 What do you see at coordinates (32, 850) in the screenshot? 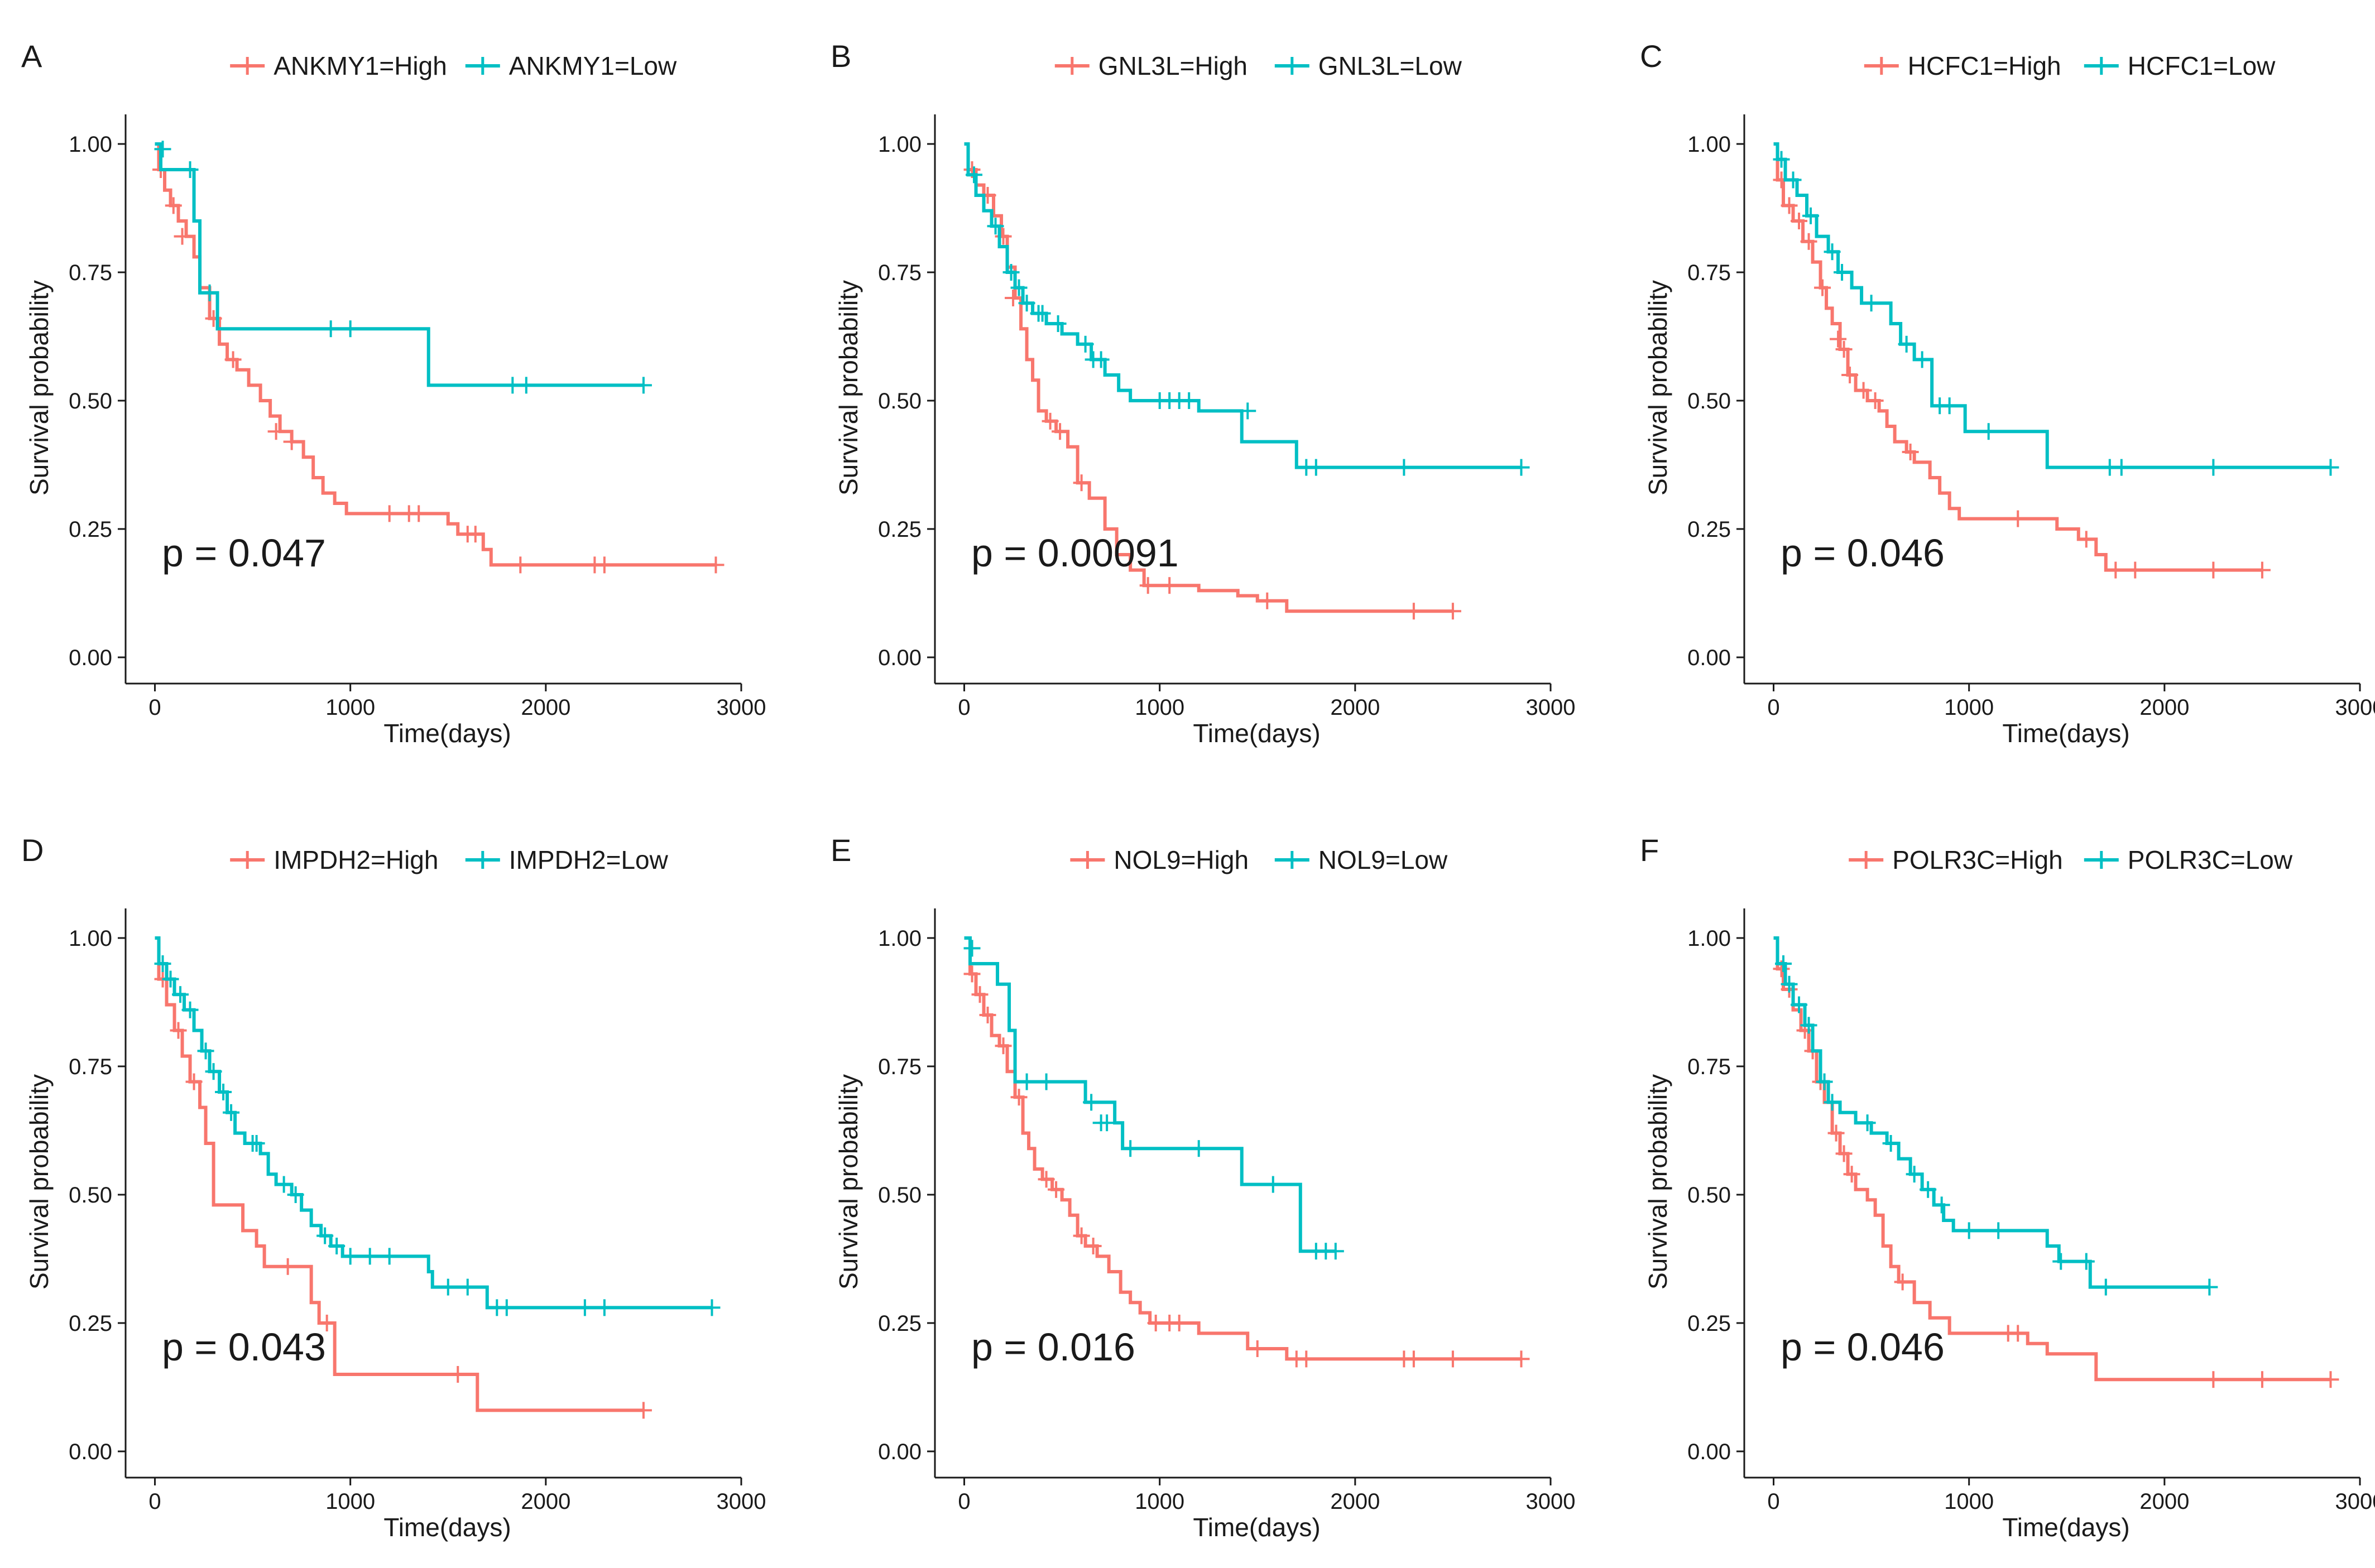
I see `panel-letter: D` at bounding box center [32, 850].